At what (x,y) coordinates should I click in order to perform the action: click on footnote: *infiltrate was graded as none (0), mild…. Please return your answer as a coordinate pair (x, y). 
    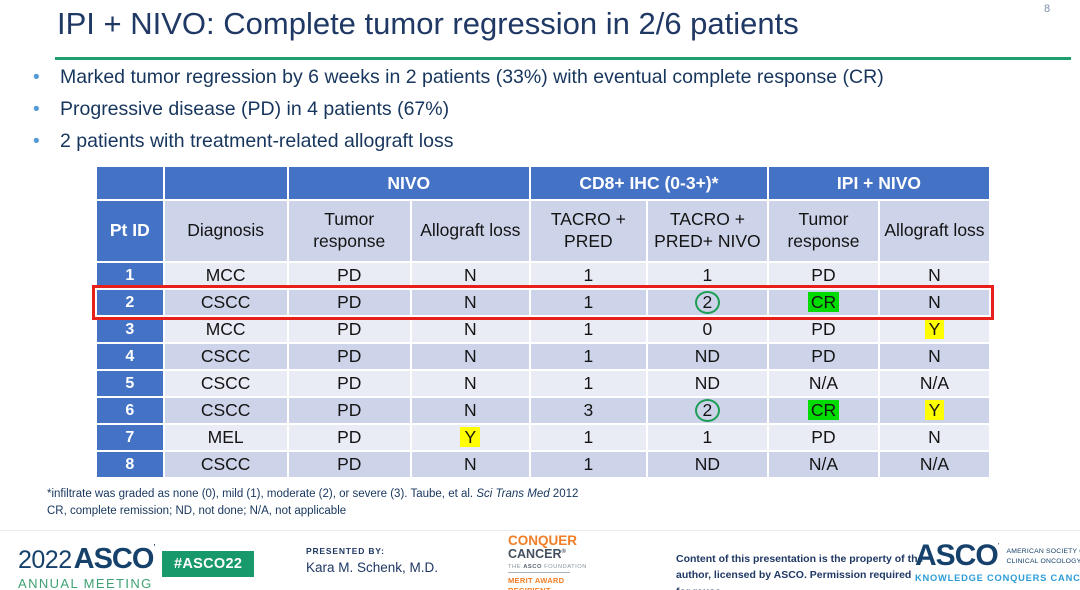
    Looking at the image, I should click on (312, 502).